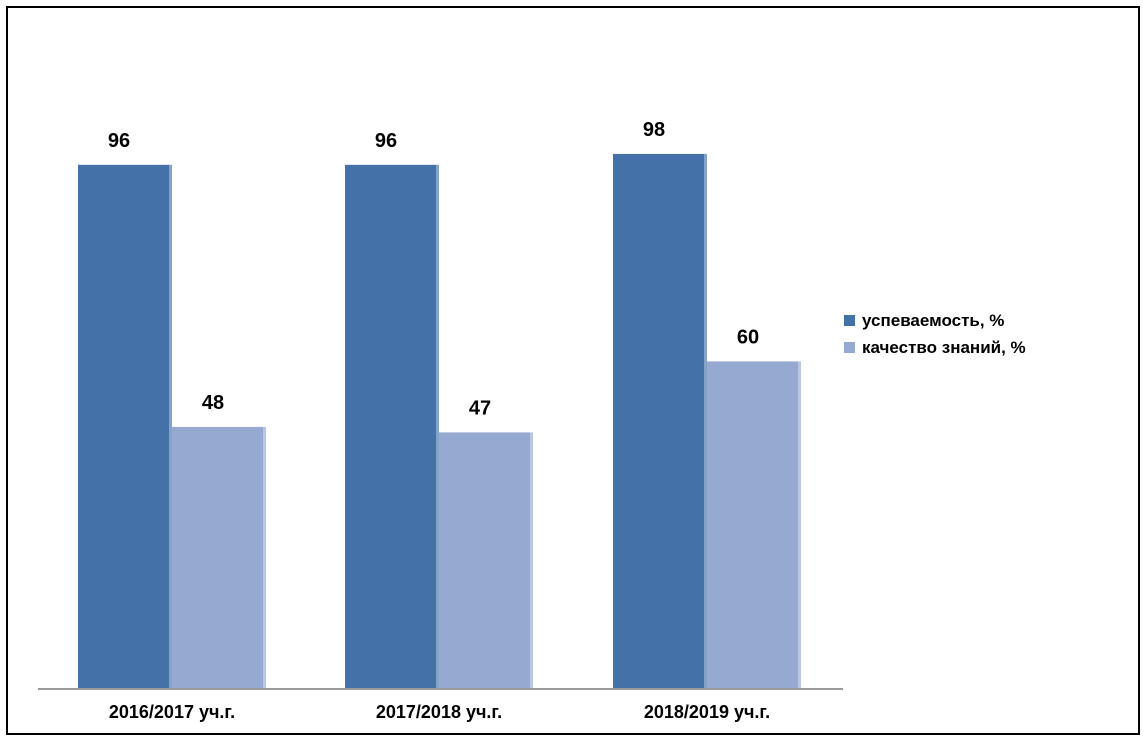 The height and width of the screenshot is (741, 1148). I want to click on legend: успеваемость, % качество знаний, %, so click(935, 336).